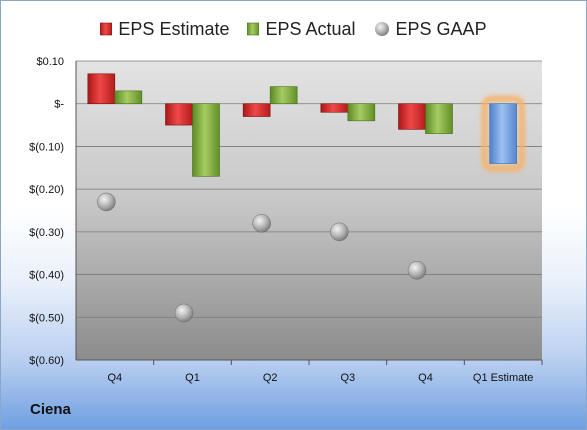 This screenshot has height=430, width=587. Describe the element at coordinates (50, 62) in the screenshot. I see `y-tick-label: $0.10` at that location.